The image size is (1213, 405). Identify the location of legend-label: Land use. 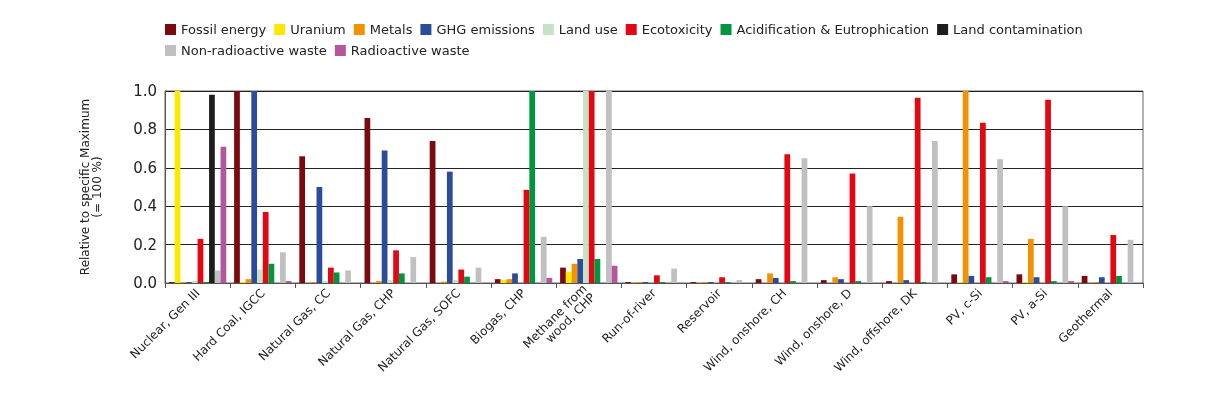
(588, 29).